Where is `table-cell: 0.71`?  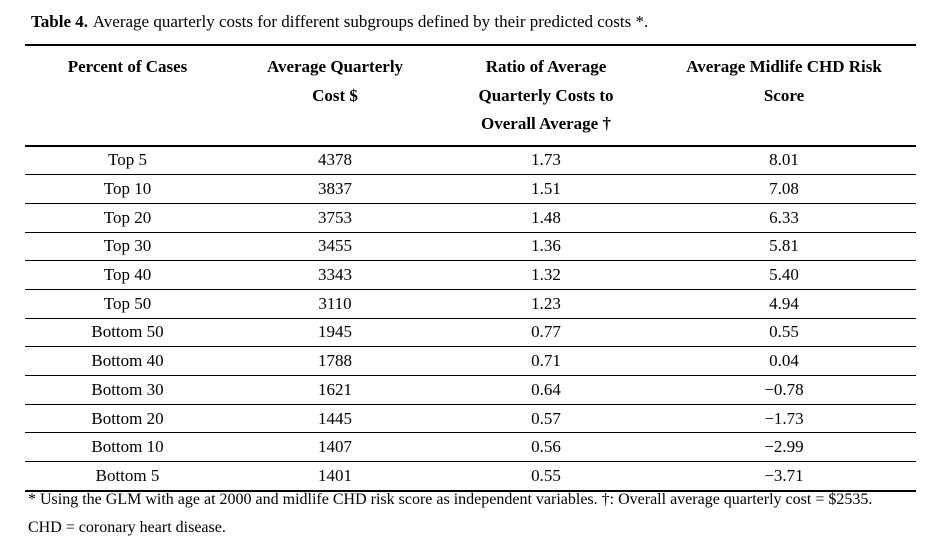 table-cell: 0.71 is located at coordinates (546, 361).